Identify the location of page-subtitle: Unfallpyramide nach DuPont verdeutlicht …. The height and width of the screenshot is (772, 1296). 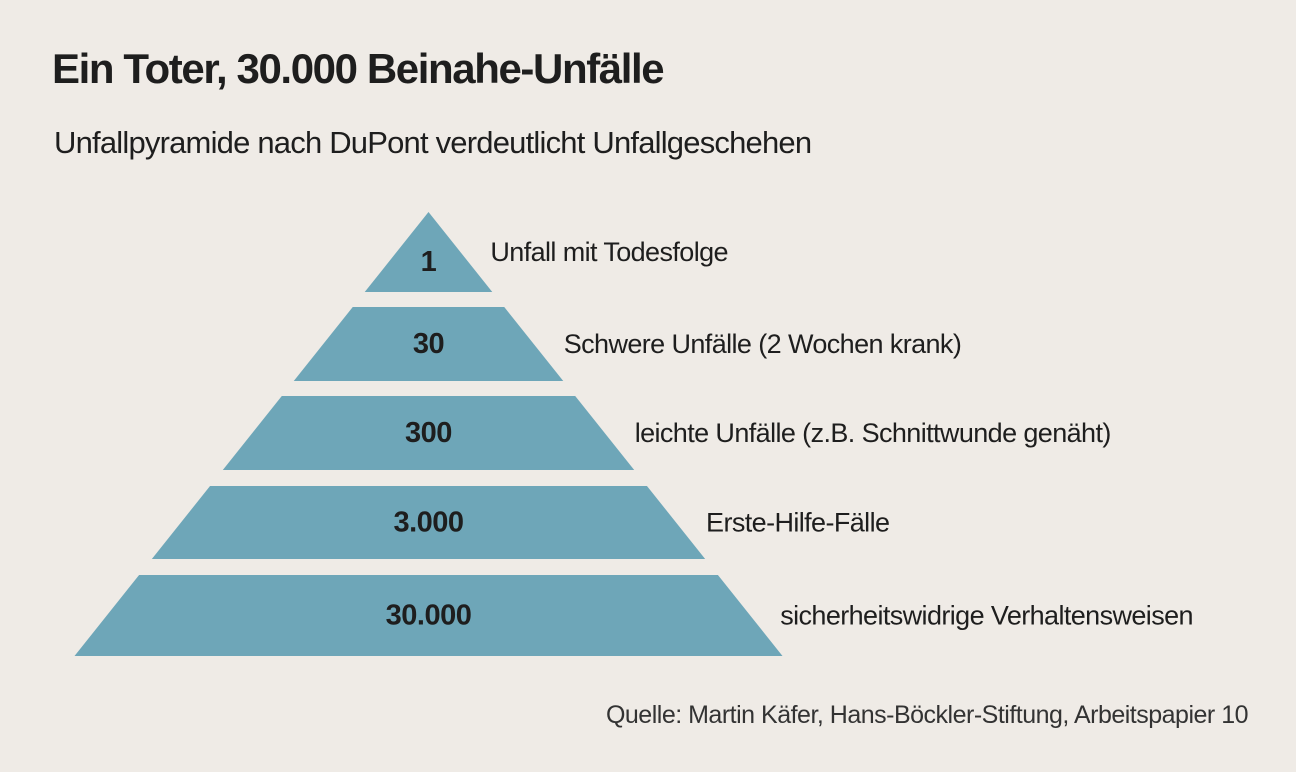
(433, 142).